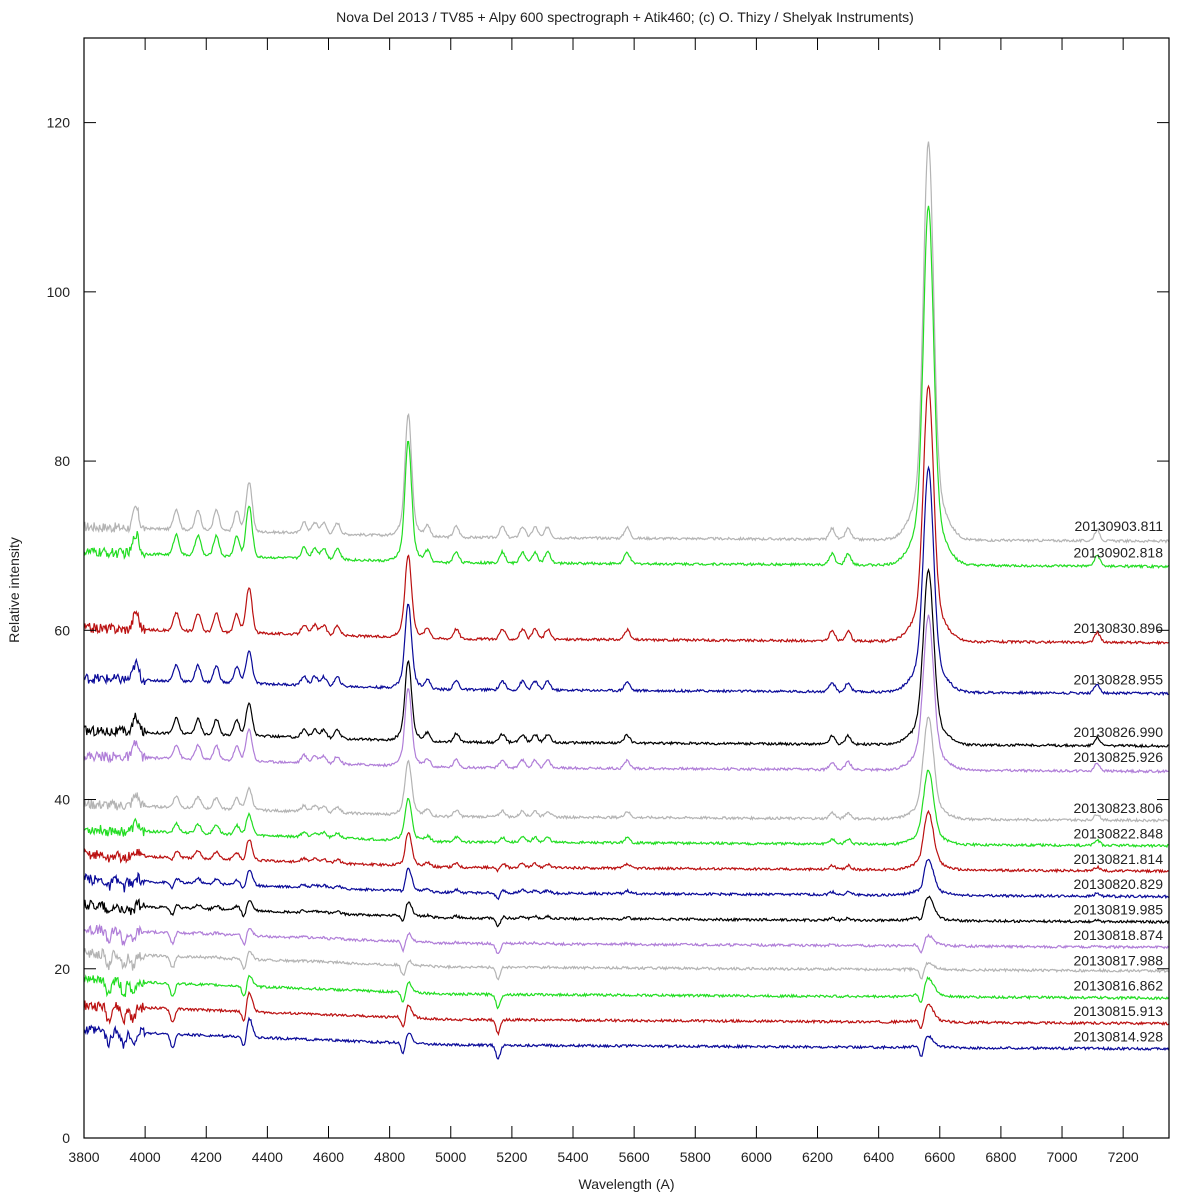 This screenshot has width=1200, height=1200. I want to click on y-tick-label: 40, so click(62, 800).